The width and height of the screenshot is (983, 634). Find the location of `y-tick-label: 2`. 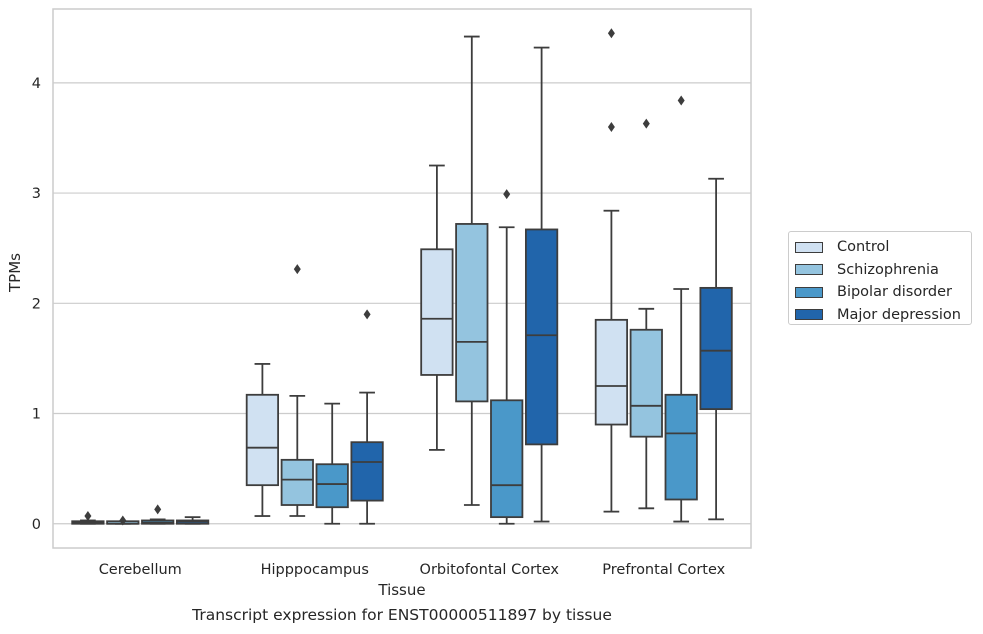

y-tick-label: 2 is located at coordinates (36, 304).